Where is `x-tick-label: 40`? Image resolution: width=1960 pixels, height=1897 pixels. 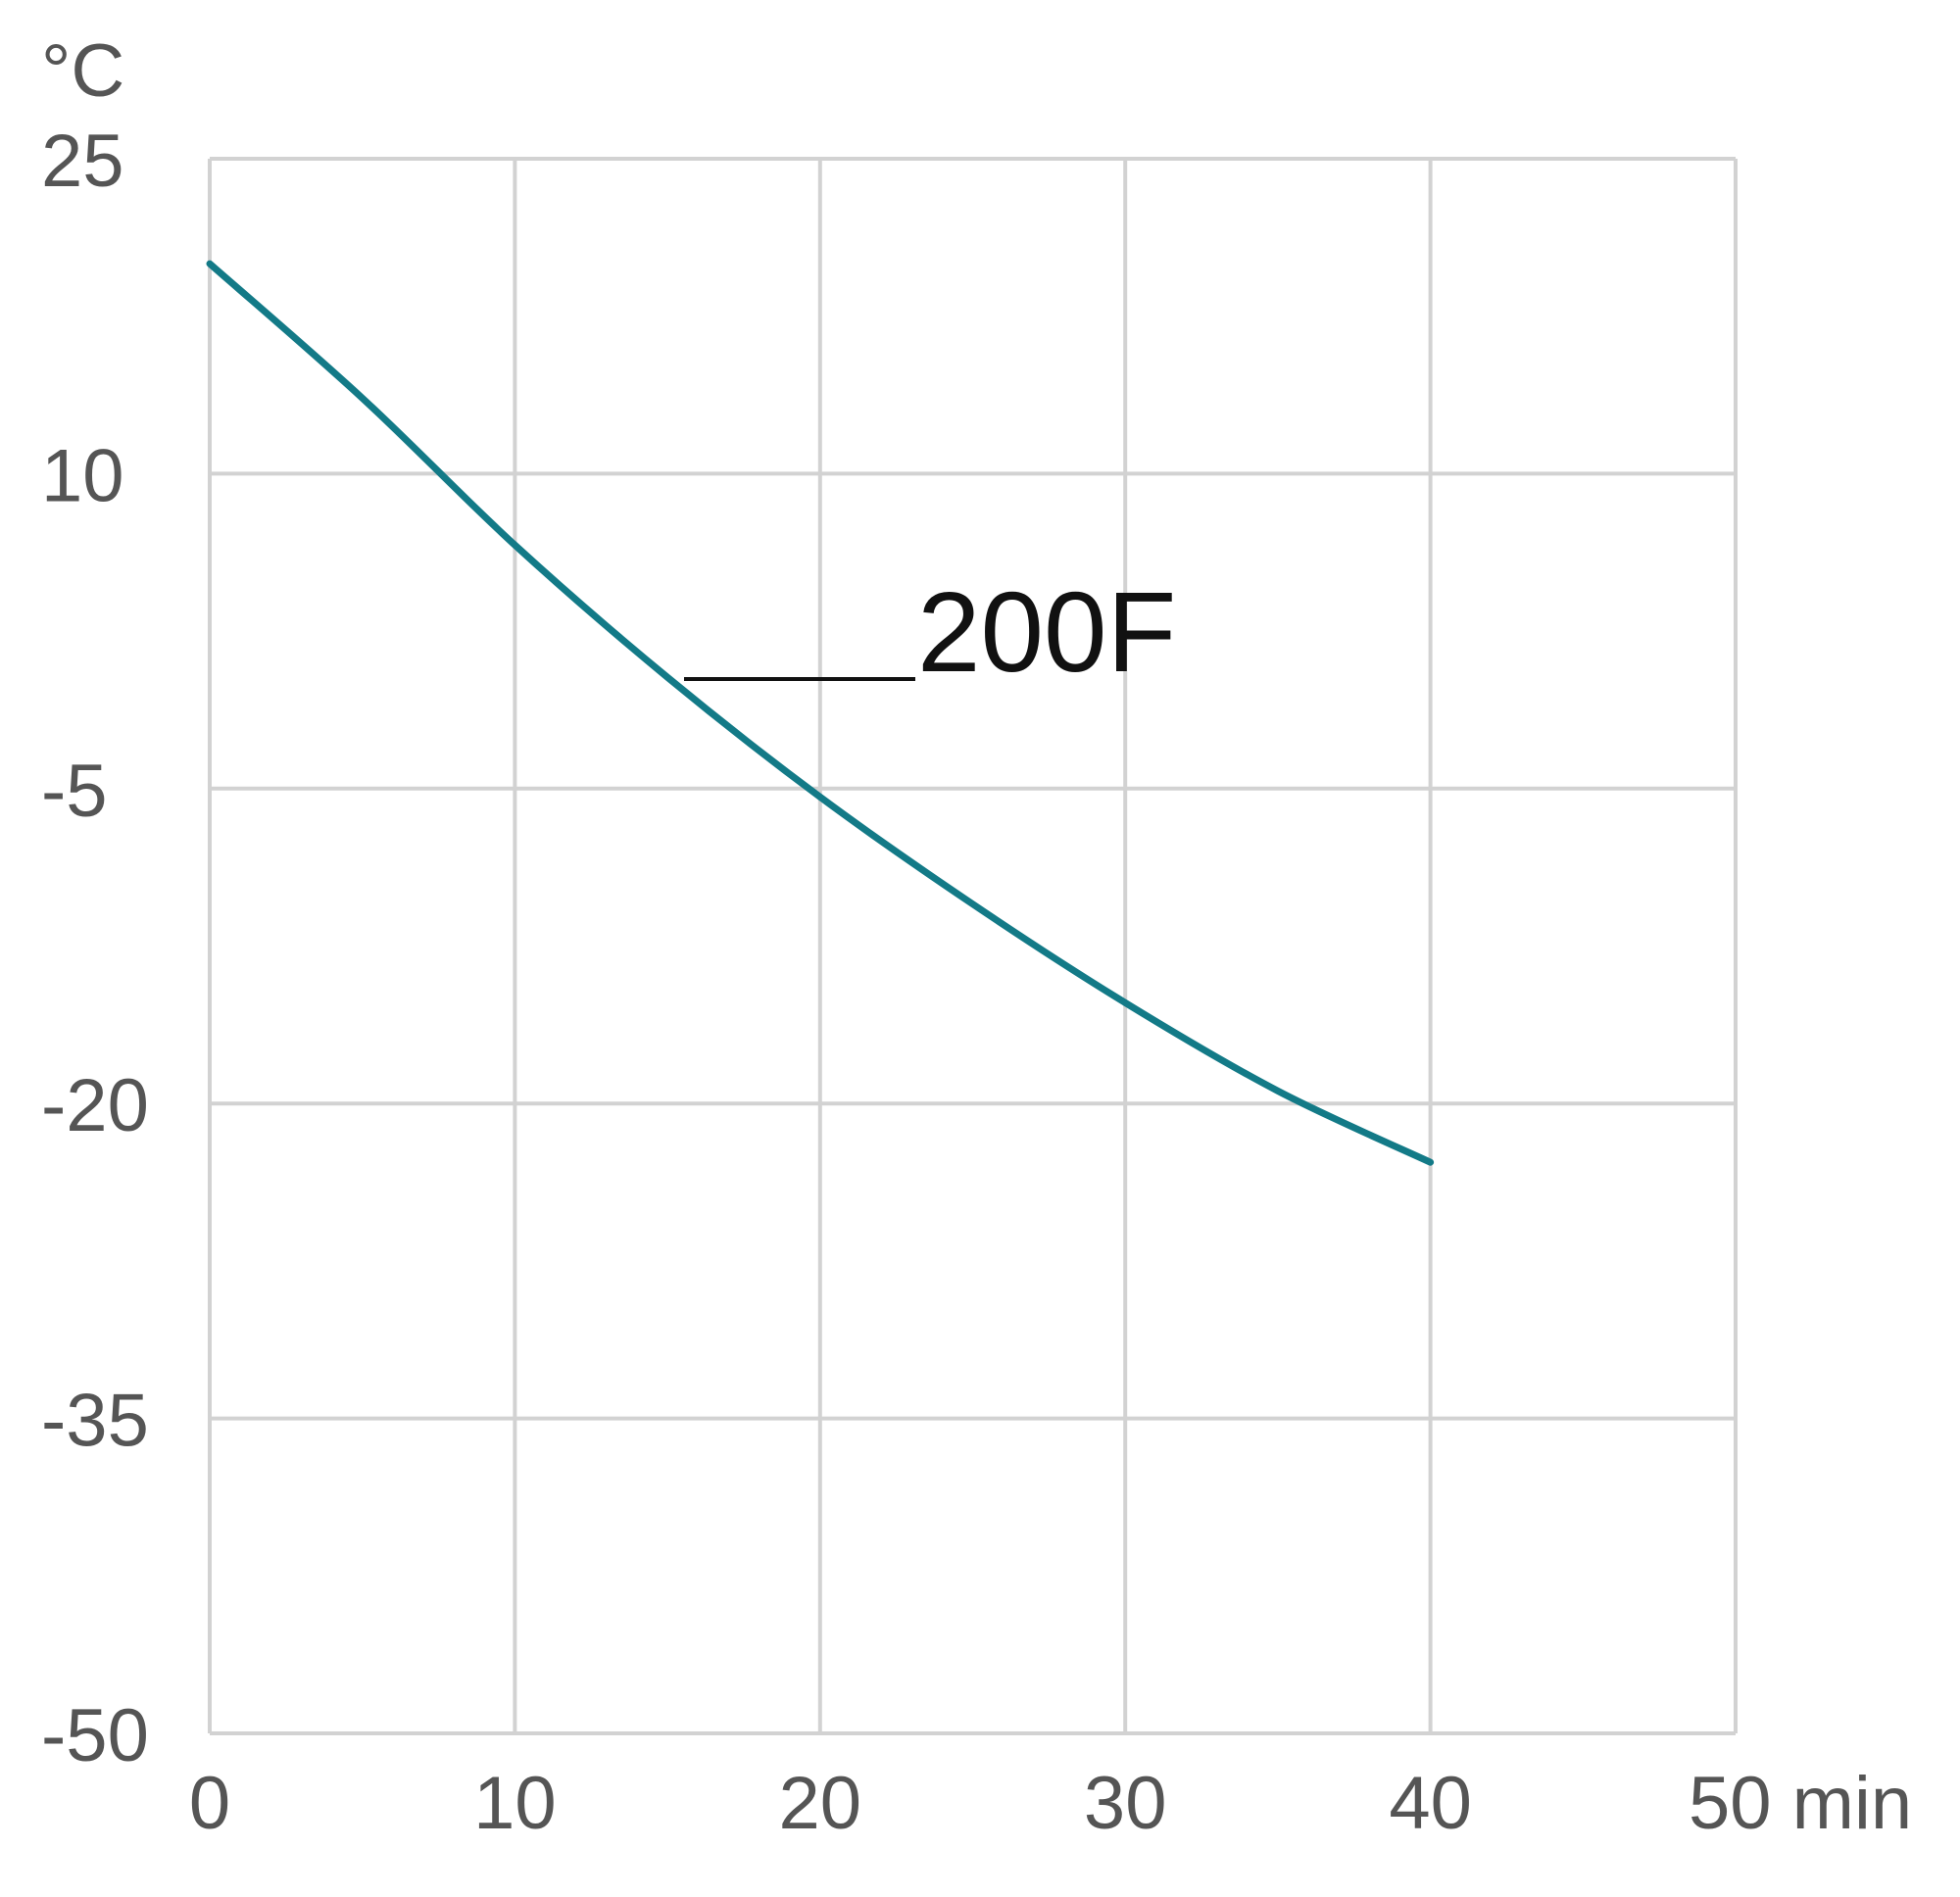
x-tick-label: 40 is located at coordinates (1430, 1804).